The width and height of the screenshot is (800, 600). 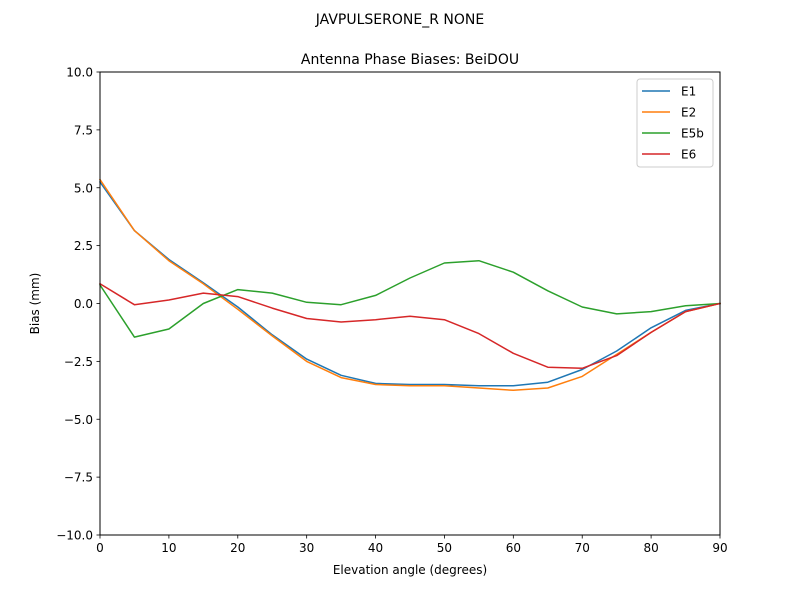 What do you see at coordinates (409, 298) in the screenshot?
I see `series-line-e5b` at bounding box center [409, 298].